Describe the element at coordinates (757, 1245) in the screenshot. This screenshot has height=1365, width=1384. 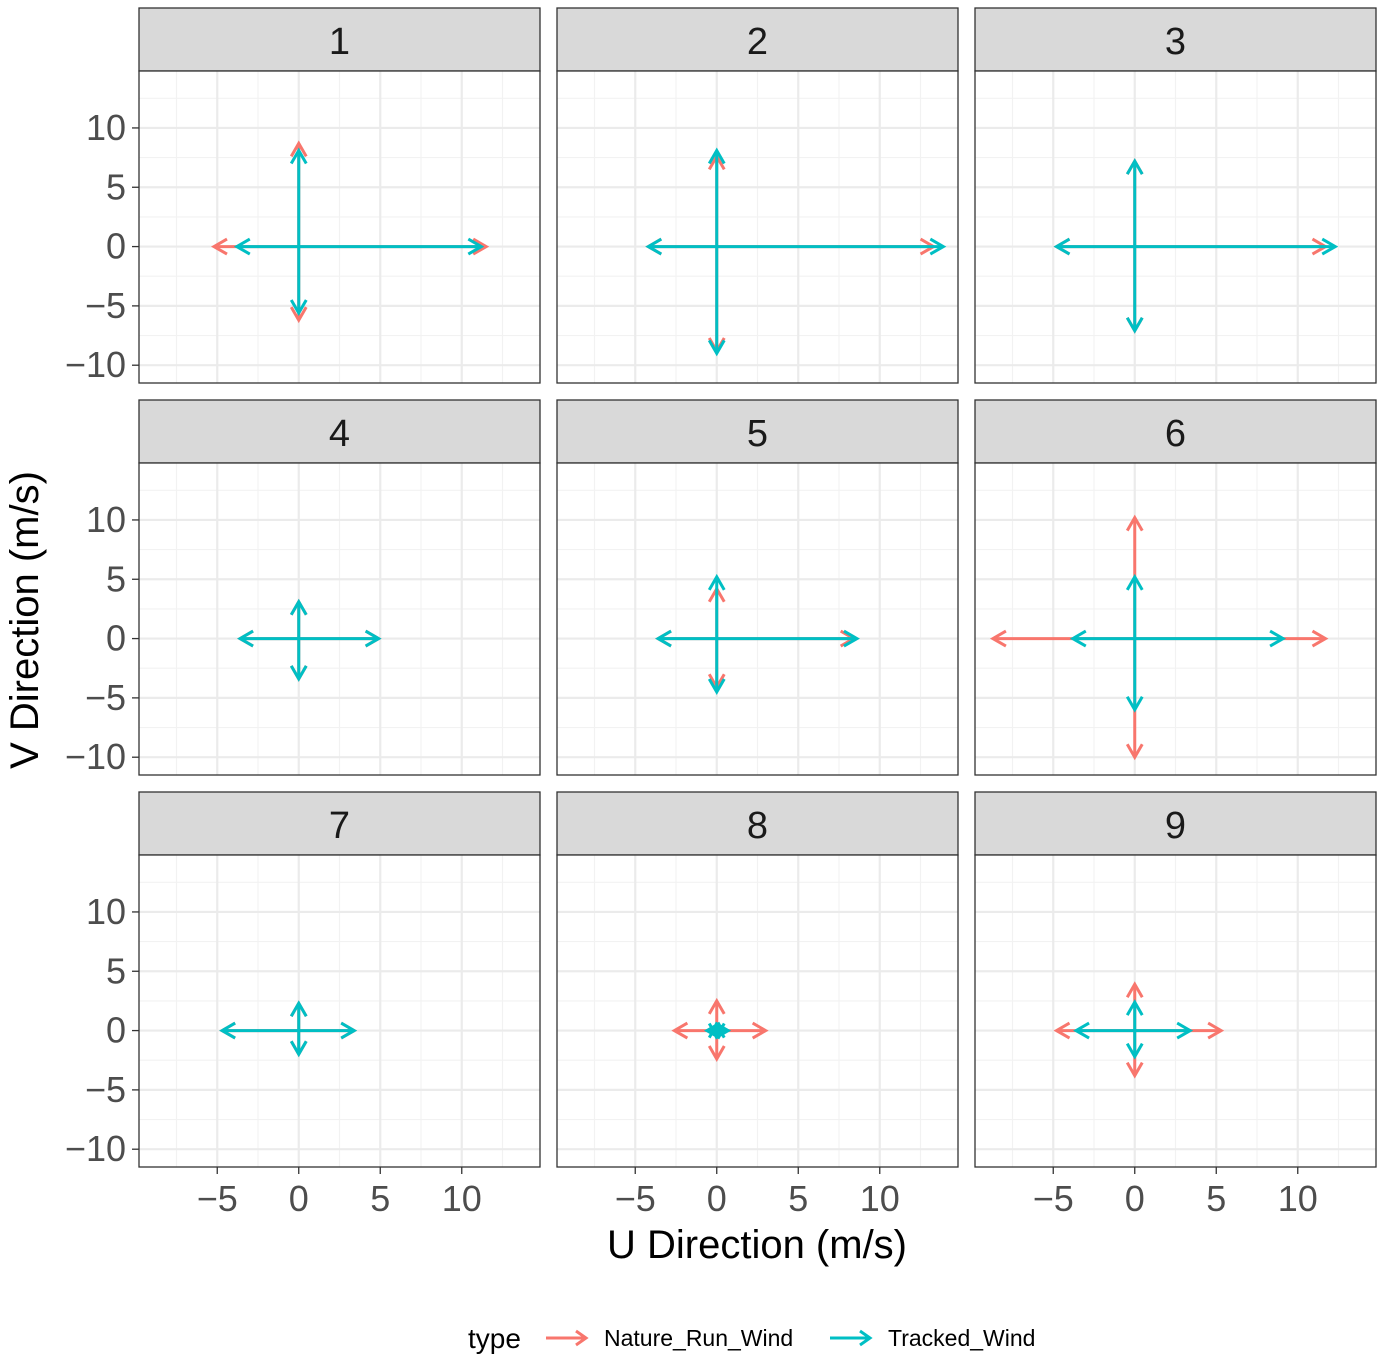
I see `x-axis-title: U Direction (m/s)` at that location.